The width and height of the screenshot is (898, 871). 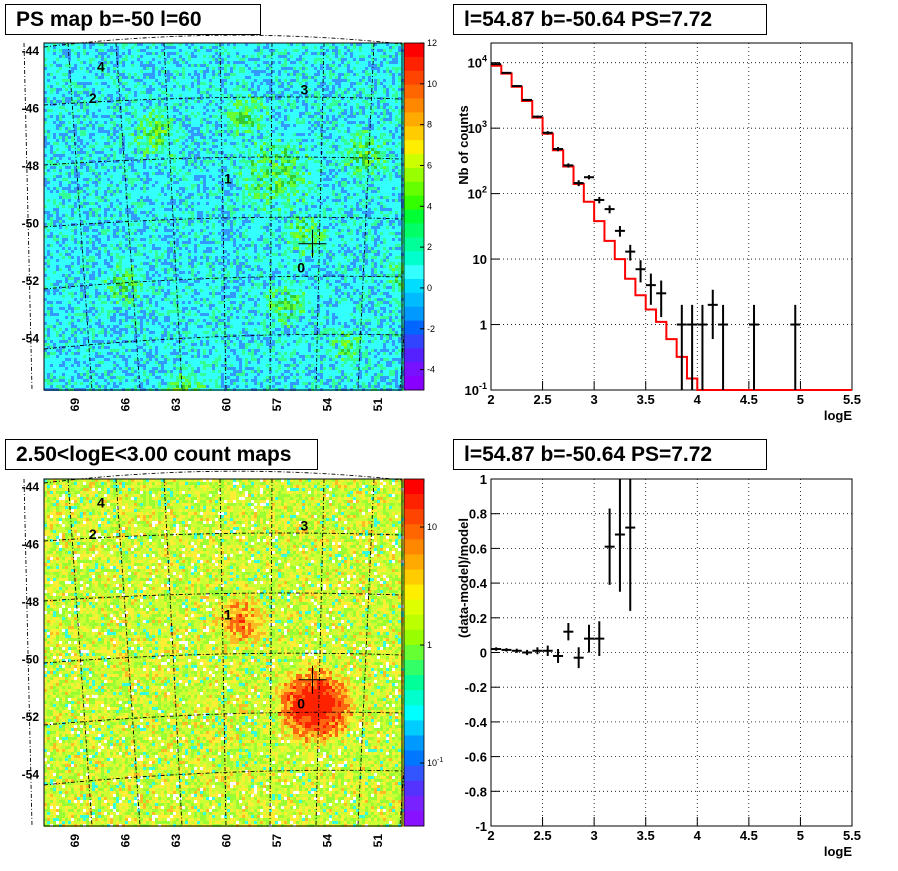 I want to click on y-tick-label: 10⁻¹, so click(x=476, y=389).